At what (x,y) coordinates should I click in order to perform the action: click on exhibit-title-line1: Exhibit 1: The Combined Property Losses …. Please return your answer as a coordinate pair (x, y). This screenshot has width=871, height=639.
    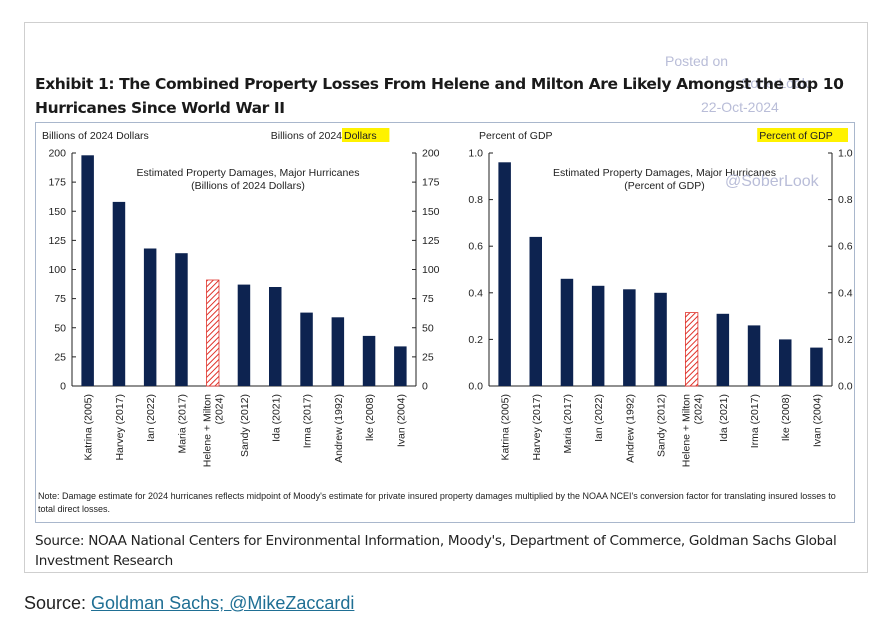
    Looking at the image, I should click on (439, 84).